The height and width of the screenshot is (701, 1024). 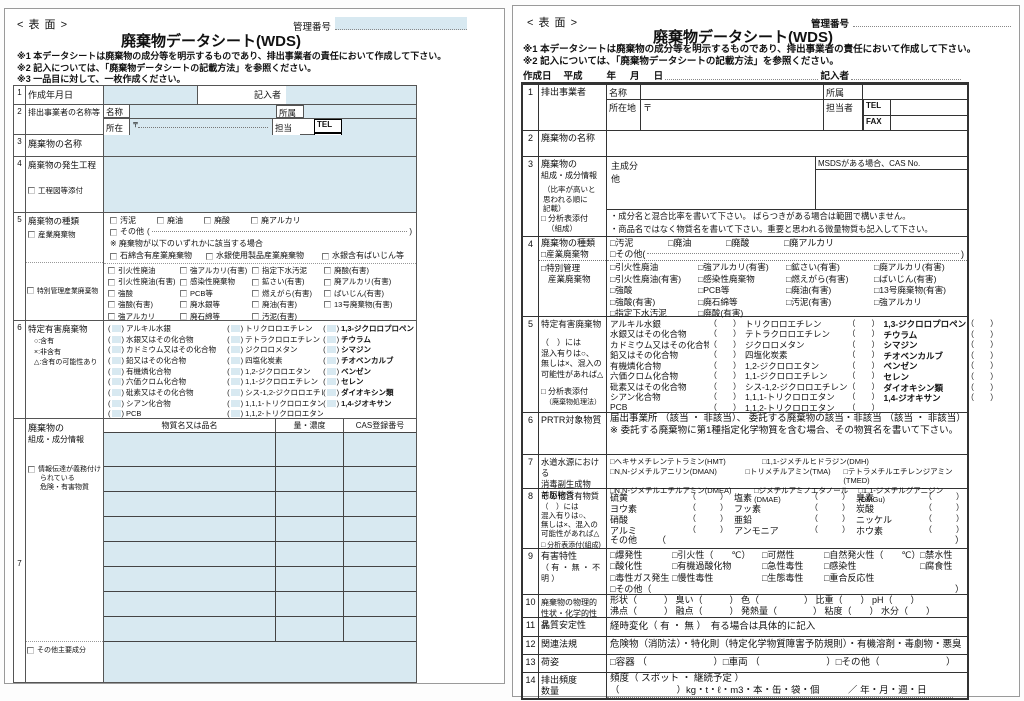 What do you see at coordinates (801, 495) in the screenshot?
I see `chem-option: □ジメチルアミノエタノール(DMAE)` at bounding box center [801, 495].